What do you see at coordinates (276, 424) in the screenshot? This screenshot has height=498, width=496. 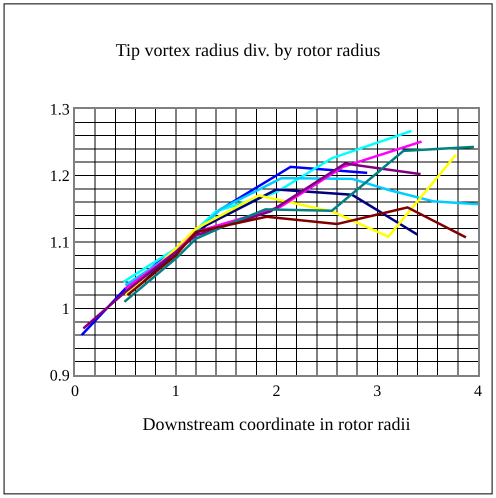 I see `x-axis-title: Downstream coordinate in rotor radii` at bounding box center [276, 424].